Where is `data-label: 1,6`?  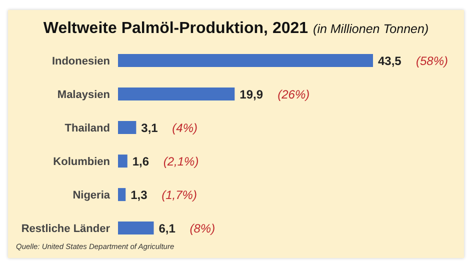 data-label: 1,6 is located at coordinates (141, 161).